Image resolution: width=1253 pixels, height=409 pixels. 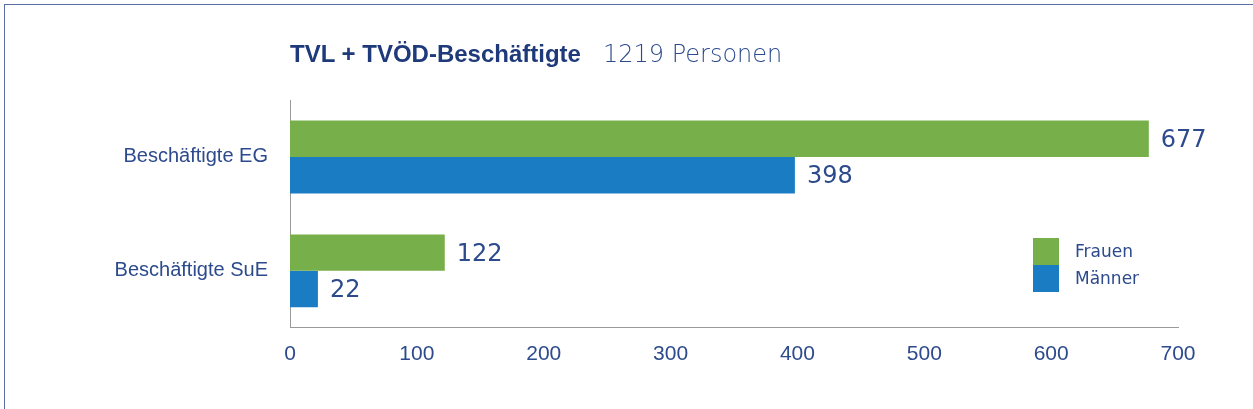 I want to click on x-tick-label: 600, so click(x=1051, y=353).